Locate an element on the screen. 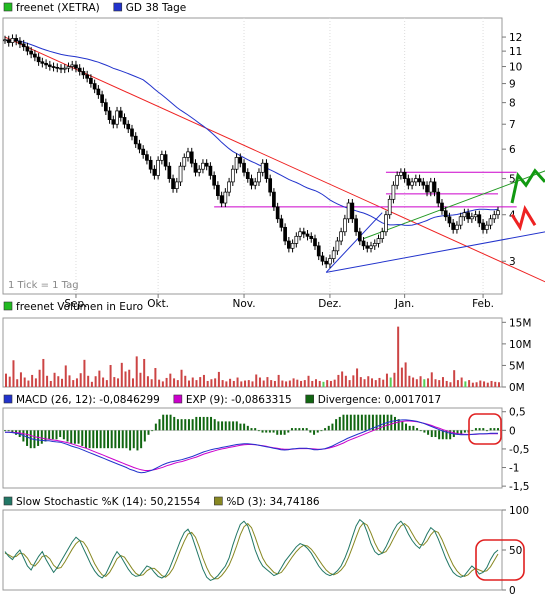  forecast-up-arrow is located at coordinates (528, 187).